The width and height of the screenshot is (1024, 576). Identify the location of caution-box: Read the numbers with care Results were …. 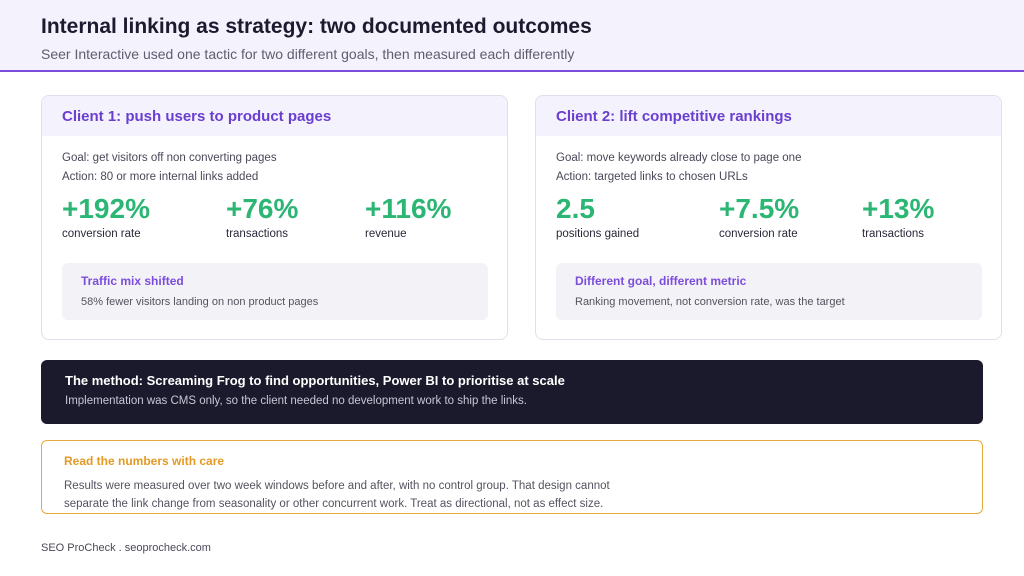
(512, 477).